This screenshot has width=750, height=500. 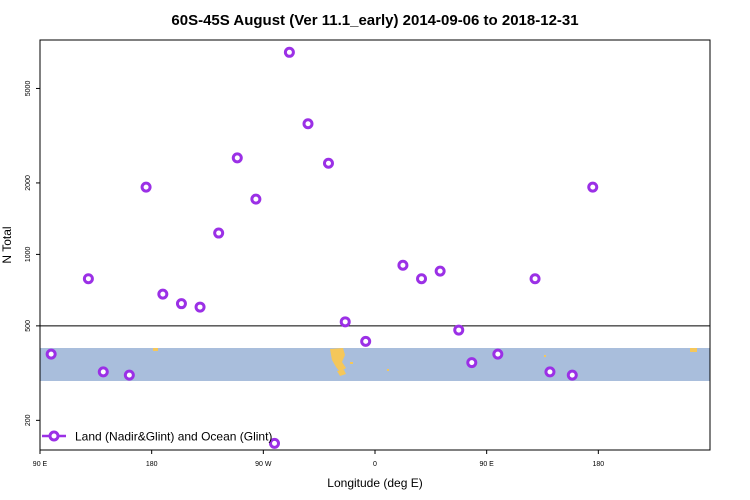 What do you see at coordinates (173, 437) in the screenshot?
I see `legend-label: Land (Nadir&Glint) and Ocean (Glint)` at bounding box center [173, 437].